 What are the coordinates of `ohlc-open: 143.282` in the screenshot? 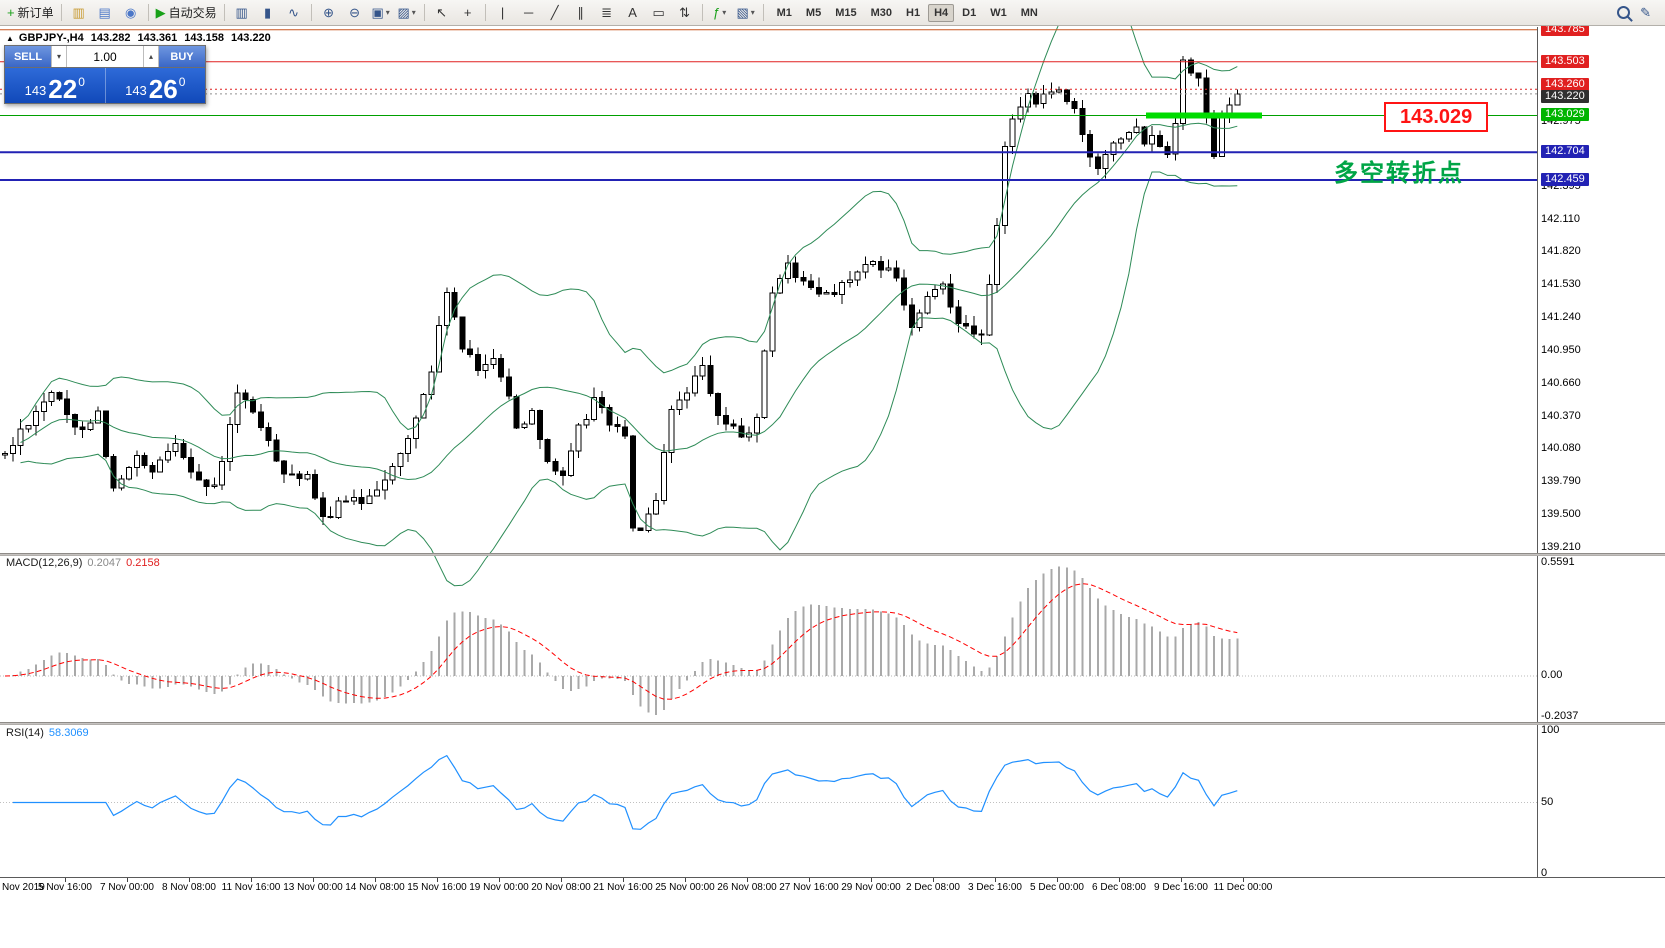 It's located at (110, 38).